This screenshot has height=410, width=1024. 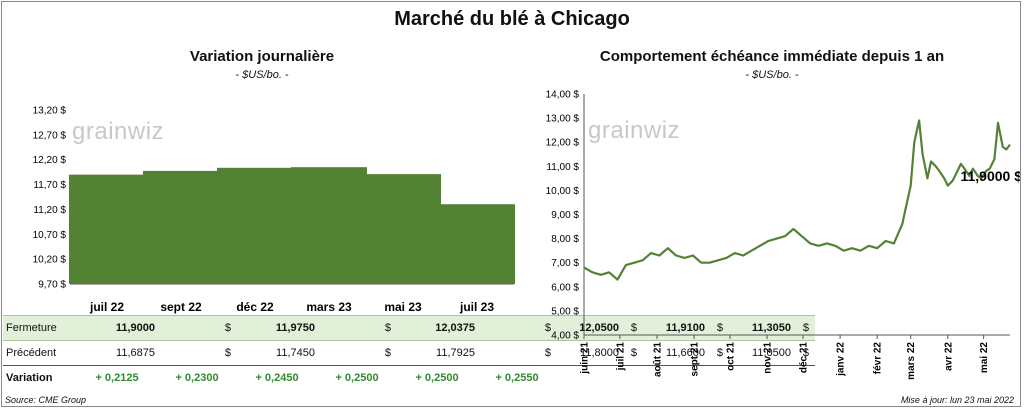 I want to click on grainwiz-logo-right: grainwiz, so click(x=634, y=131).